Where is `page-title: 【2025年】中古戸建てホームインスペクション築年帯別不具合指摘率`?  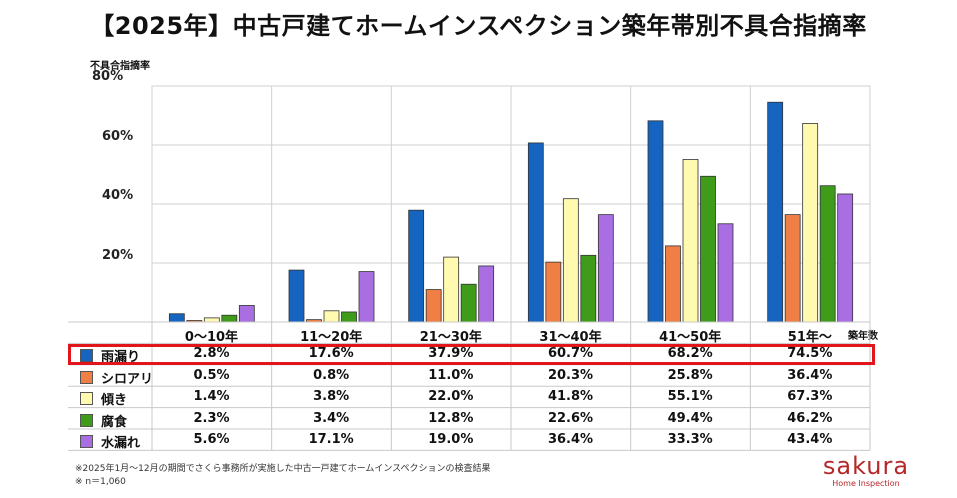 page-title: 【2025年】中古戸建てホームインスペクション築年帯別不具合指摘率 is located at coordinates (478, 26).